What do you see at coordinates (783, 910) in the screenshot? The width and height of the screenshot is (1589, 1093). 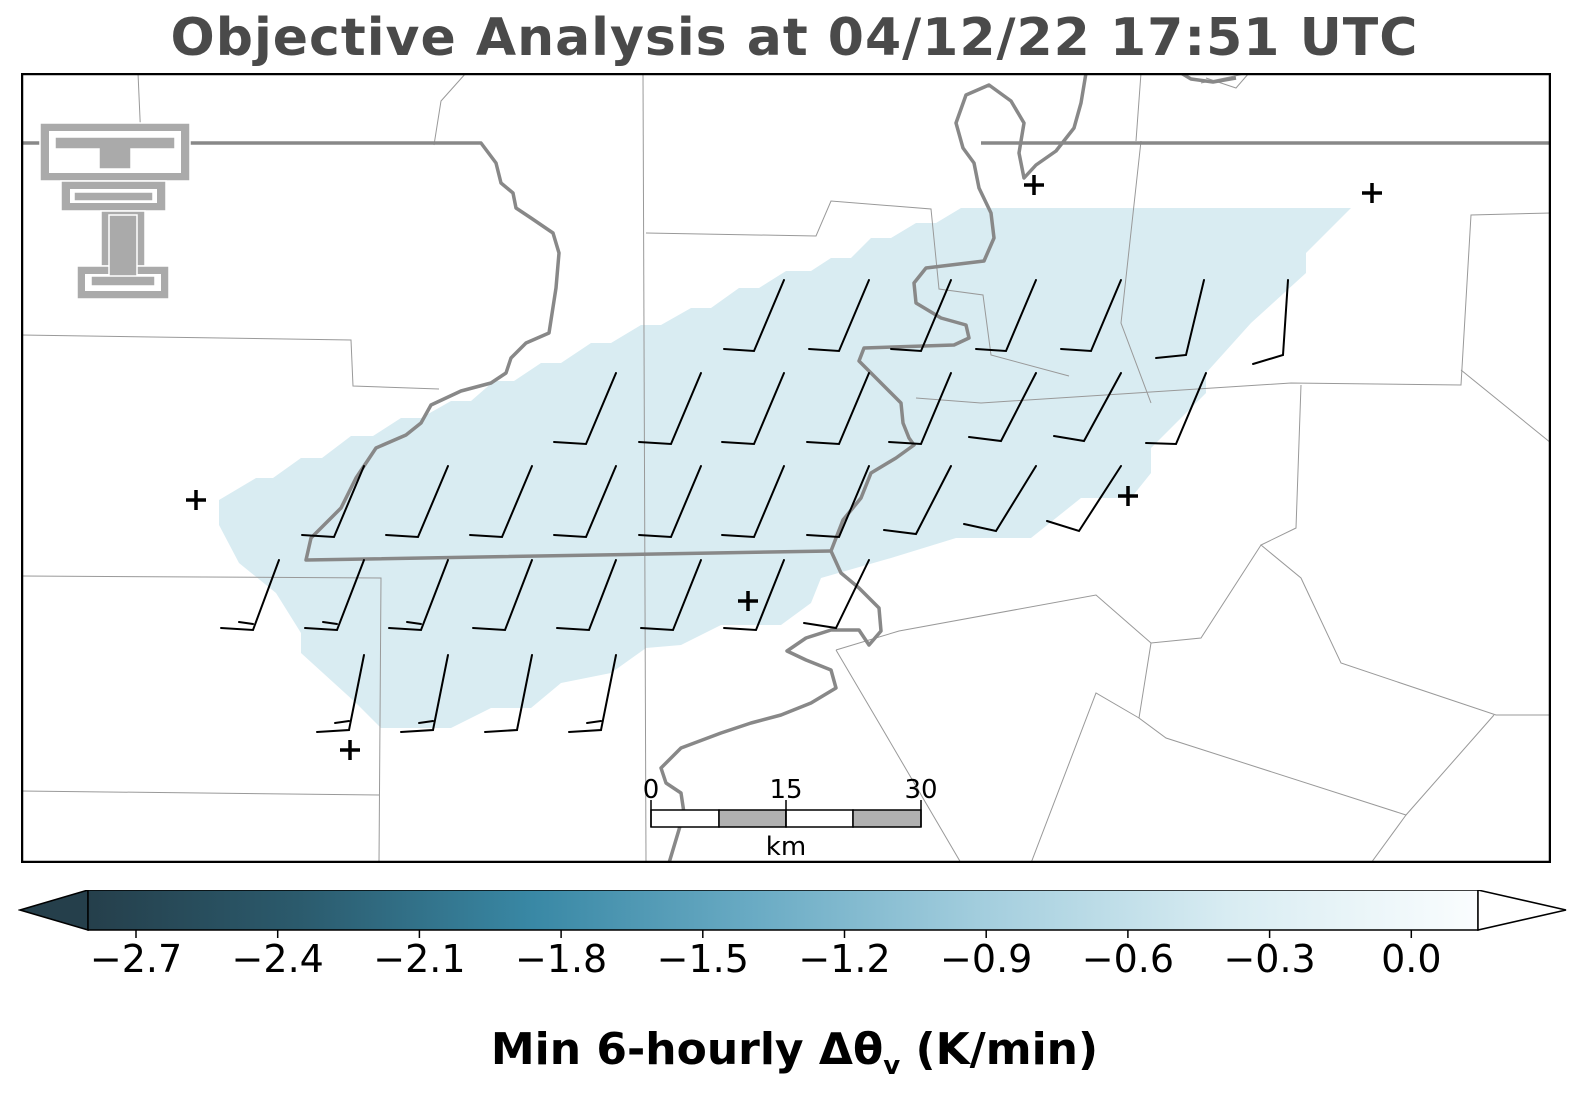 I see `colorbar-body` at bounding box center [783, 910].